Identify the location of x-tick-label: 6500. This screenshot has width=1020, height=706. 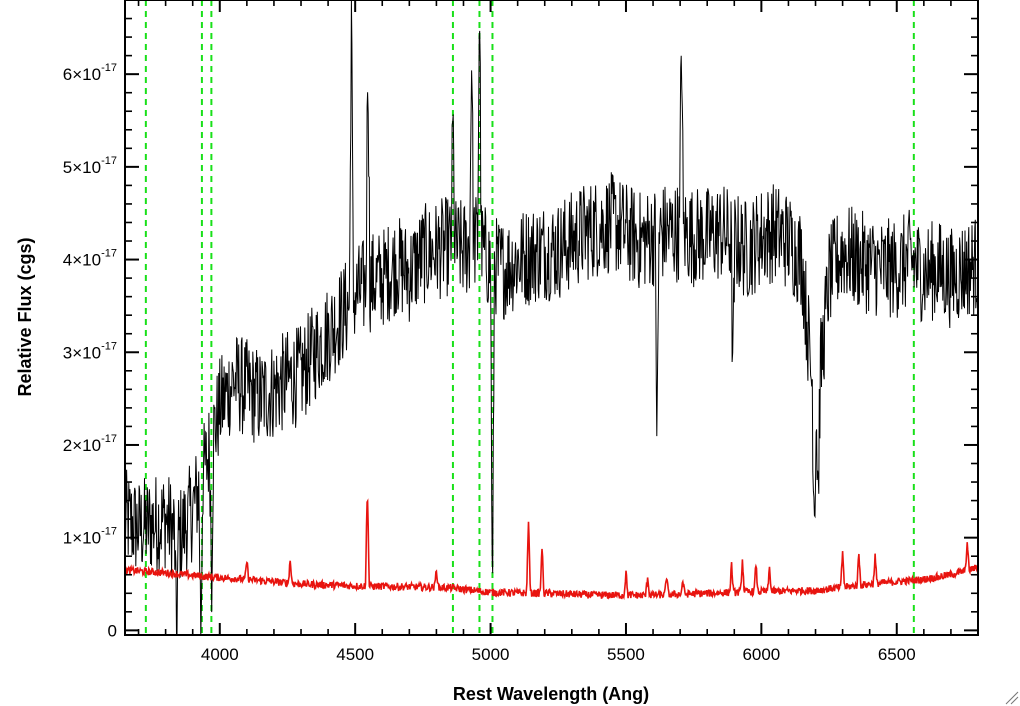
(897, 654).